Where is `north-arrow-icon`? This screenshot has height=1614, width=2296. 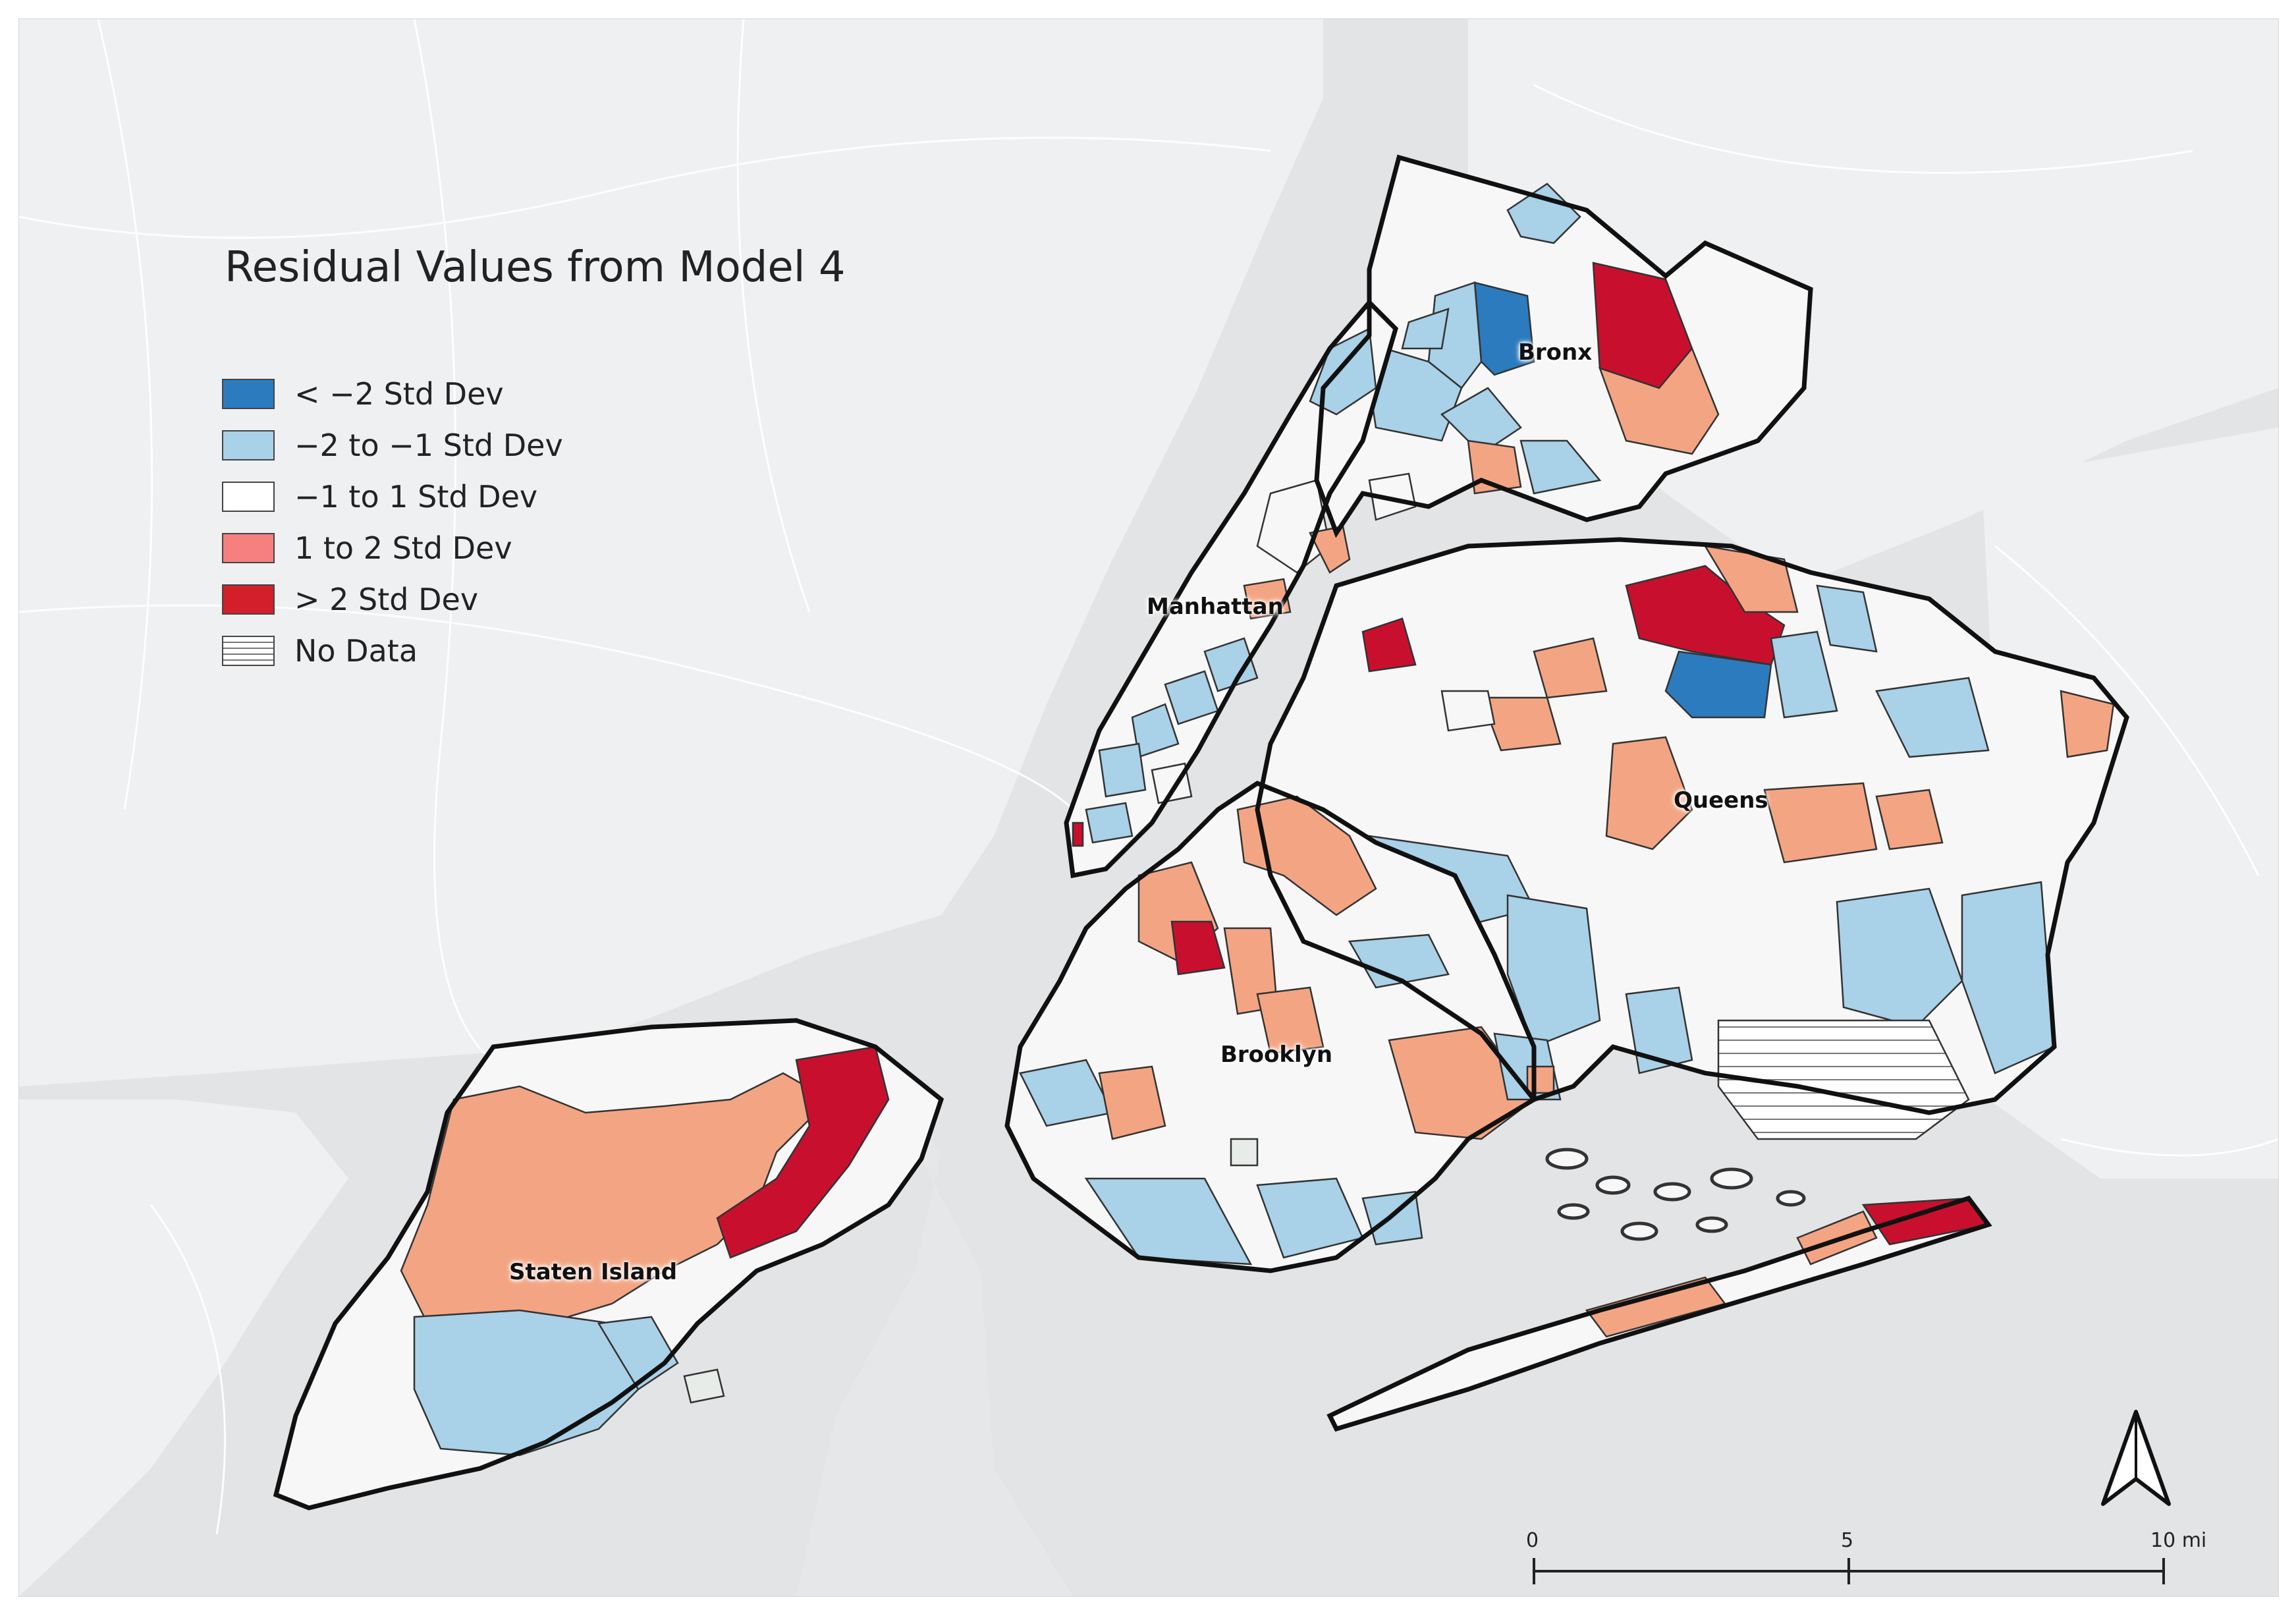 north-arrow-icon is located at coordinates (2136, 1458).